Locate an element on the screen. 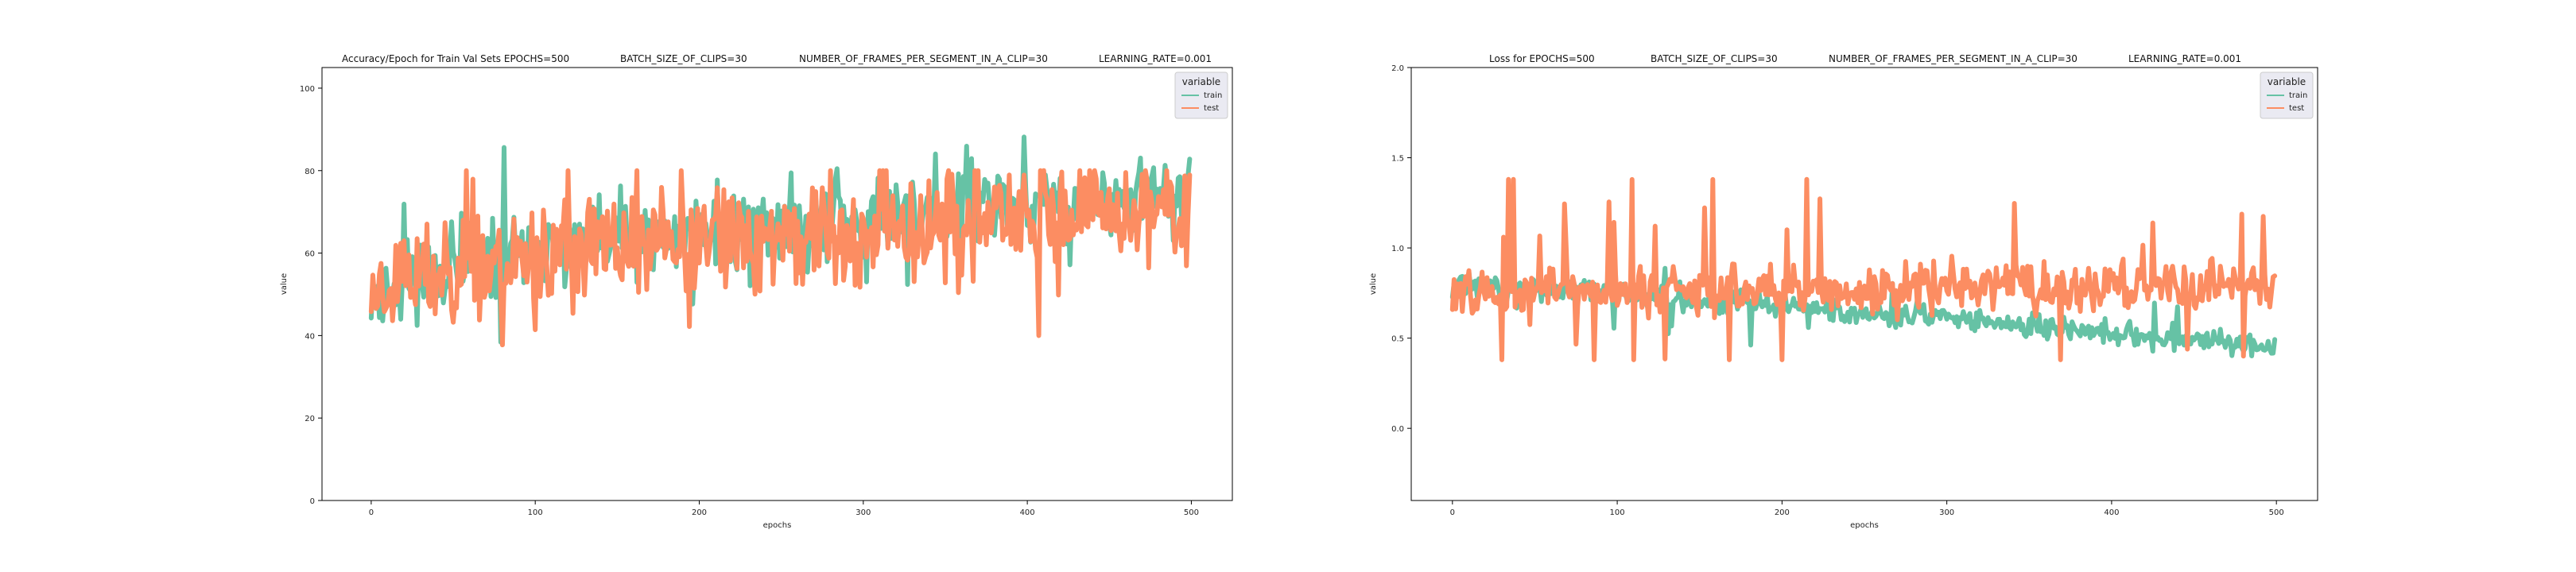 This screenshot has height=572, width=2576. chart-title-segment: Loss for EPOCHS=500 is located at coordinates (1542, 58).